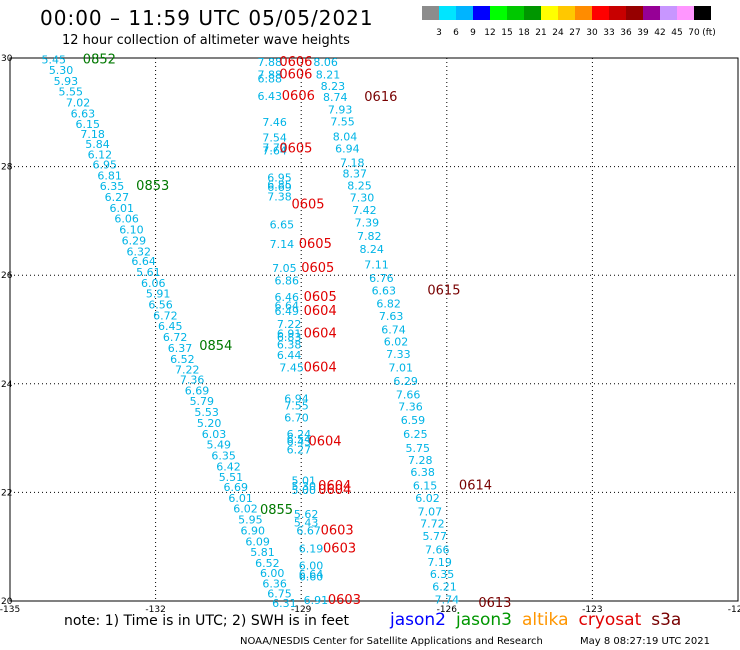 This screenshot has width=740, height=650. I want to click on color-scale-label: 30, so click(592, 33).